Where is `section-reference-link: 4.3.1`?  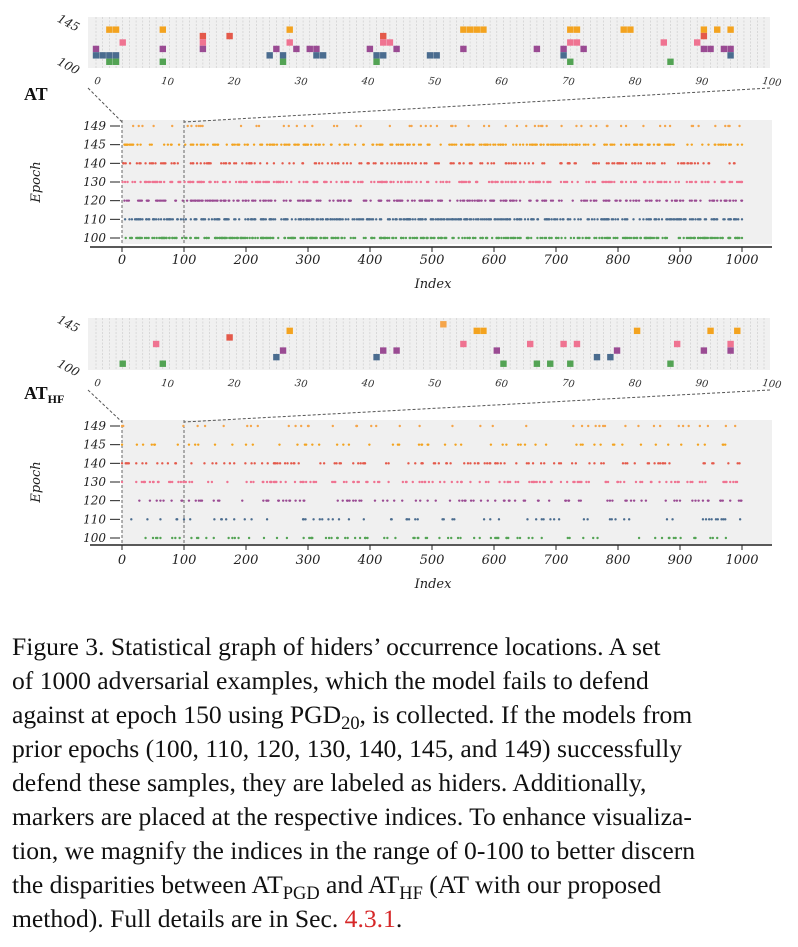 section-reference-link: 4.3.1 is located at coordinates (370, 918).